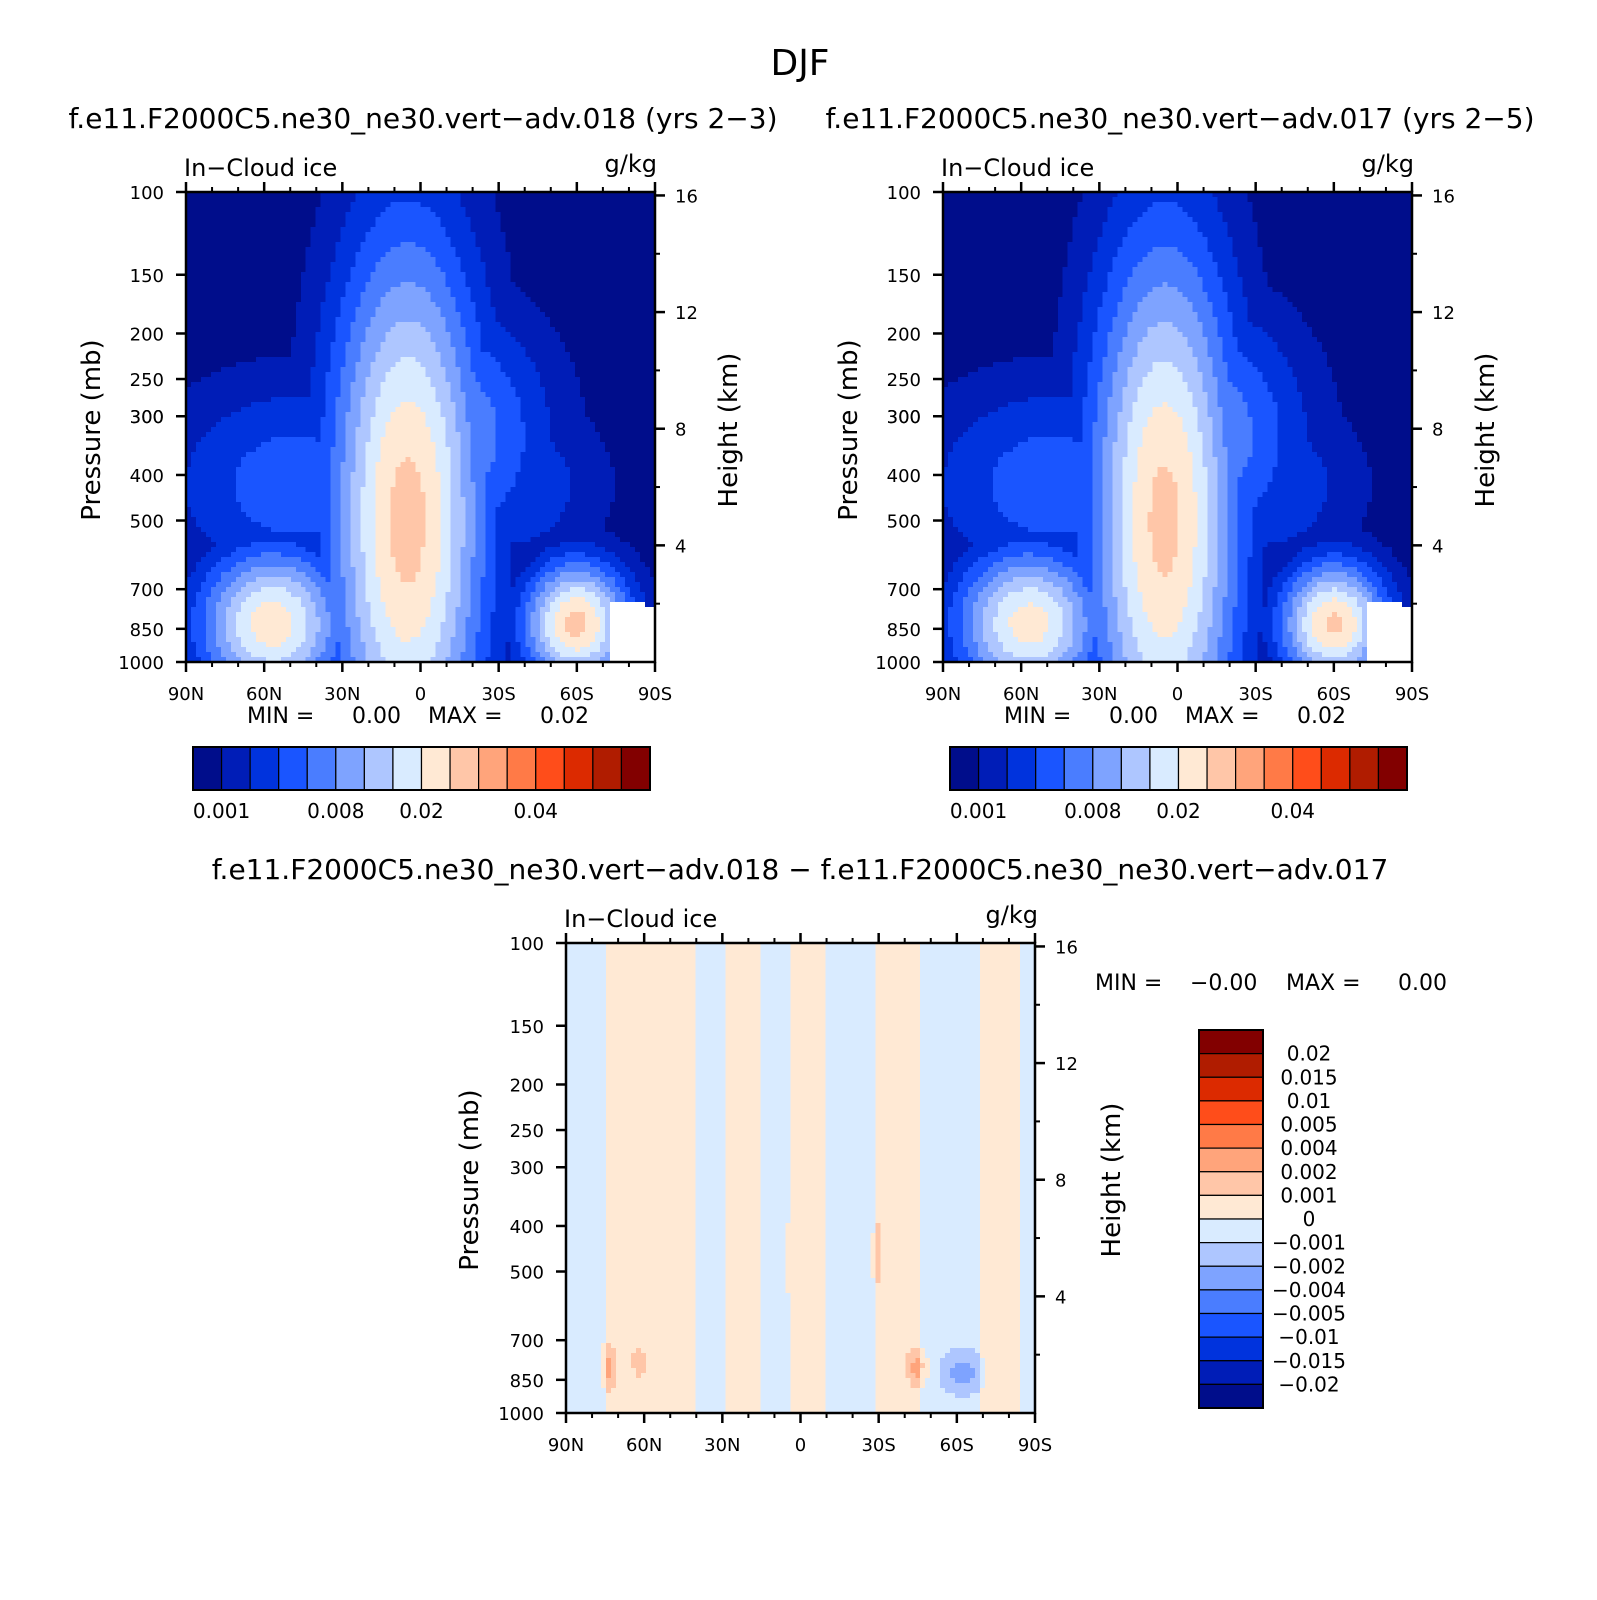 The height and width of the screenshot is (1600, 1597). I want to click on p1-xtick-label: 90N, so click(186, 694).